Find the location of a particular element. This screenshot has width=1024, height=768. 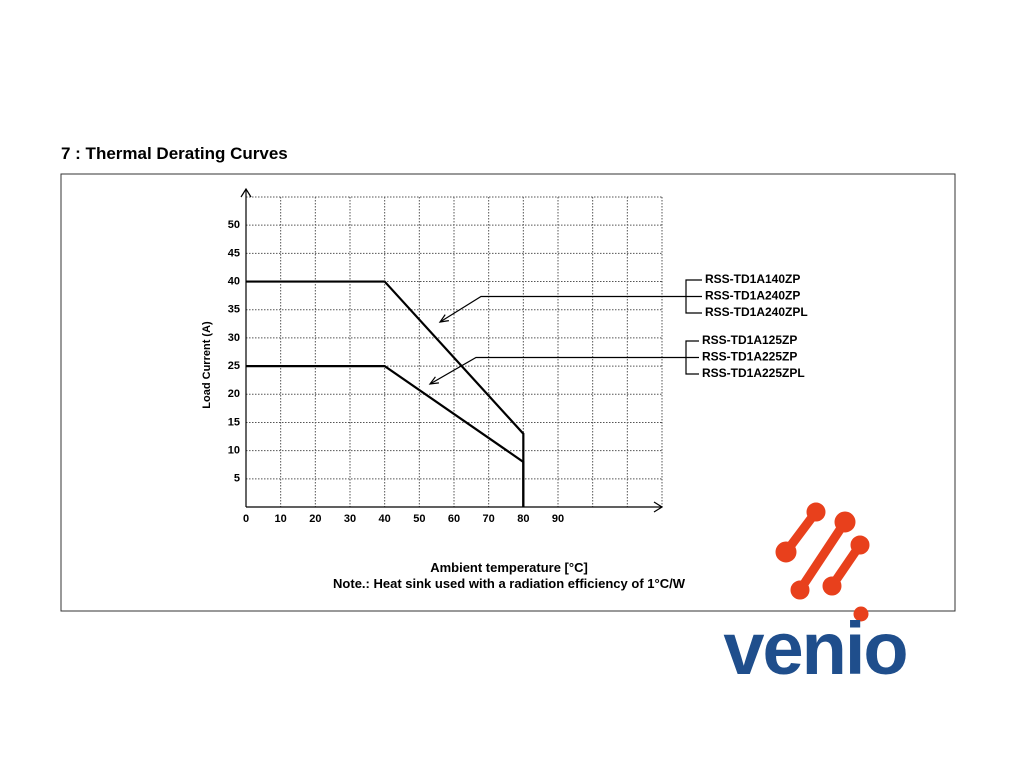

legend-label: RSS-TD1A140ZP is located at coordinates (752, 279).